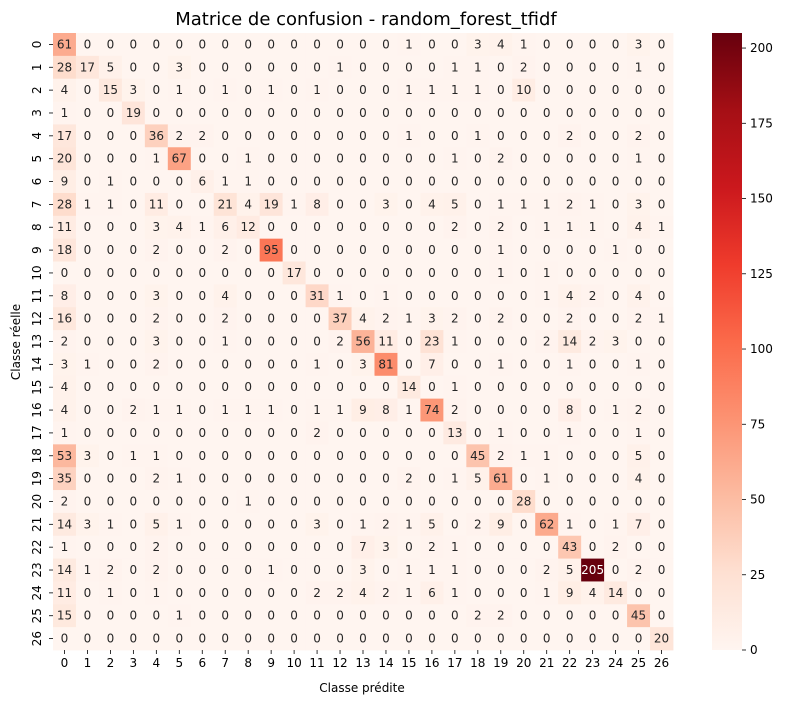 Image resolution: width=788 pixels, height=704 pixels. I want to click on x-tick-label: 10, so click(293, 663).